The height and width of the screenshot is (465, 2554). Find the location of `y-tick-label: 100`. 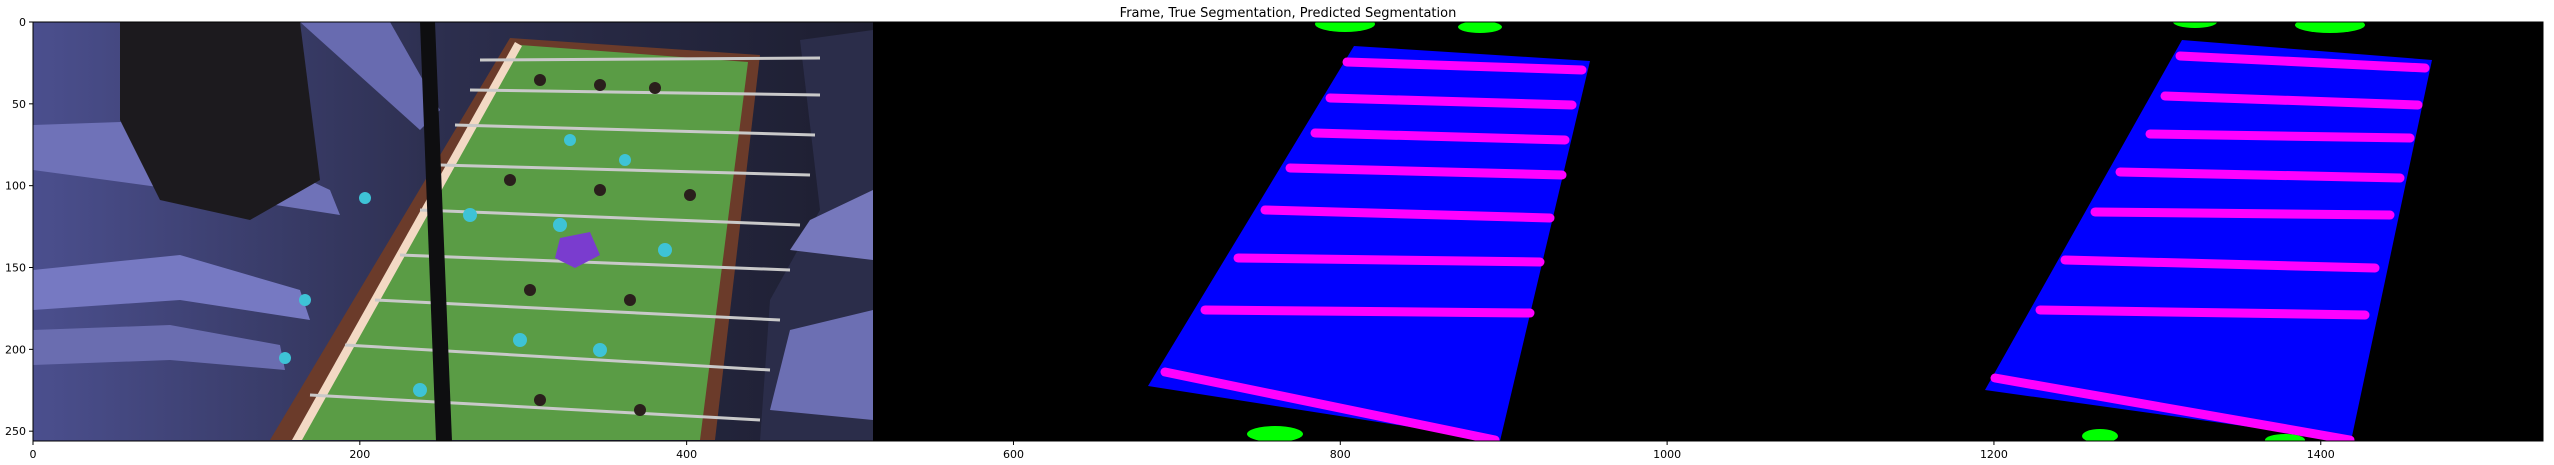

y-tick-label: 100 is located at coordinates (15, 186).